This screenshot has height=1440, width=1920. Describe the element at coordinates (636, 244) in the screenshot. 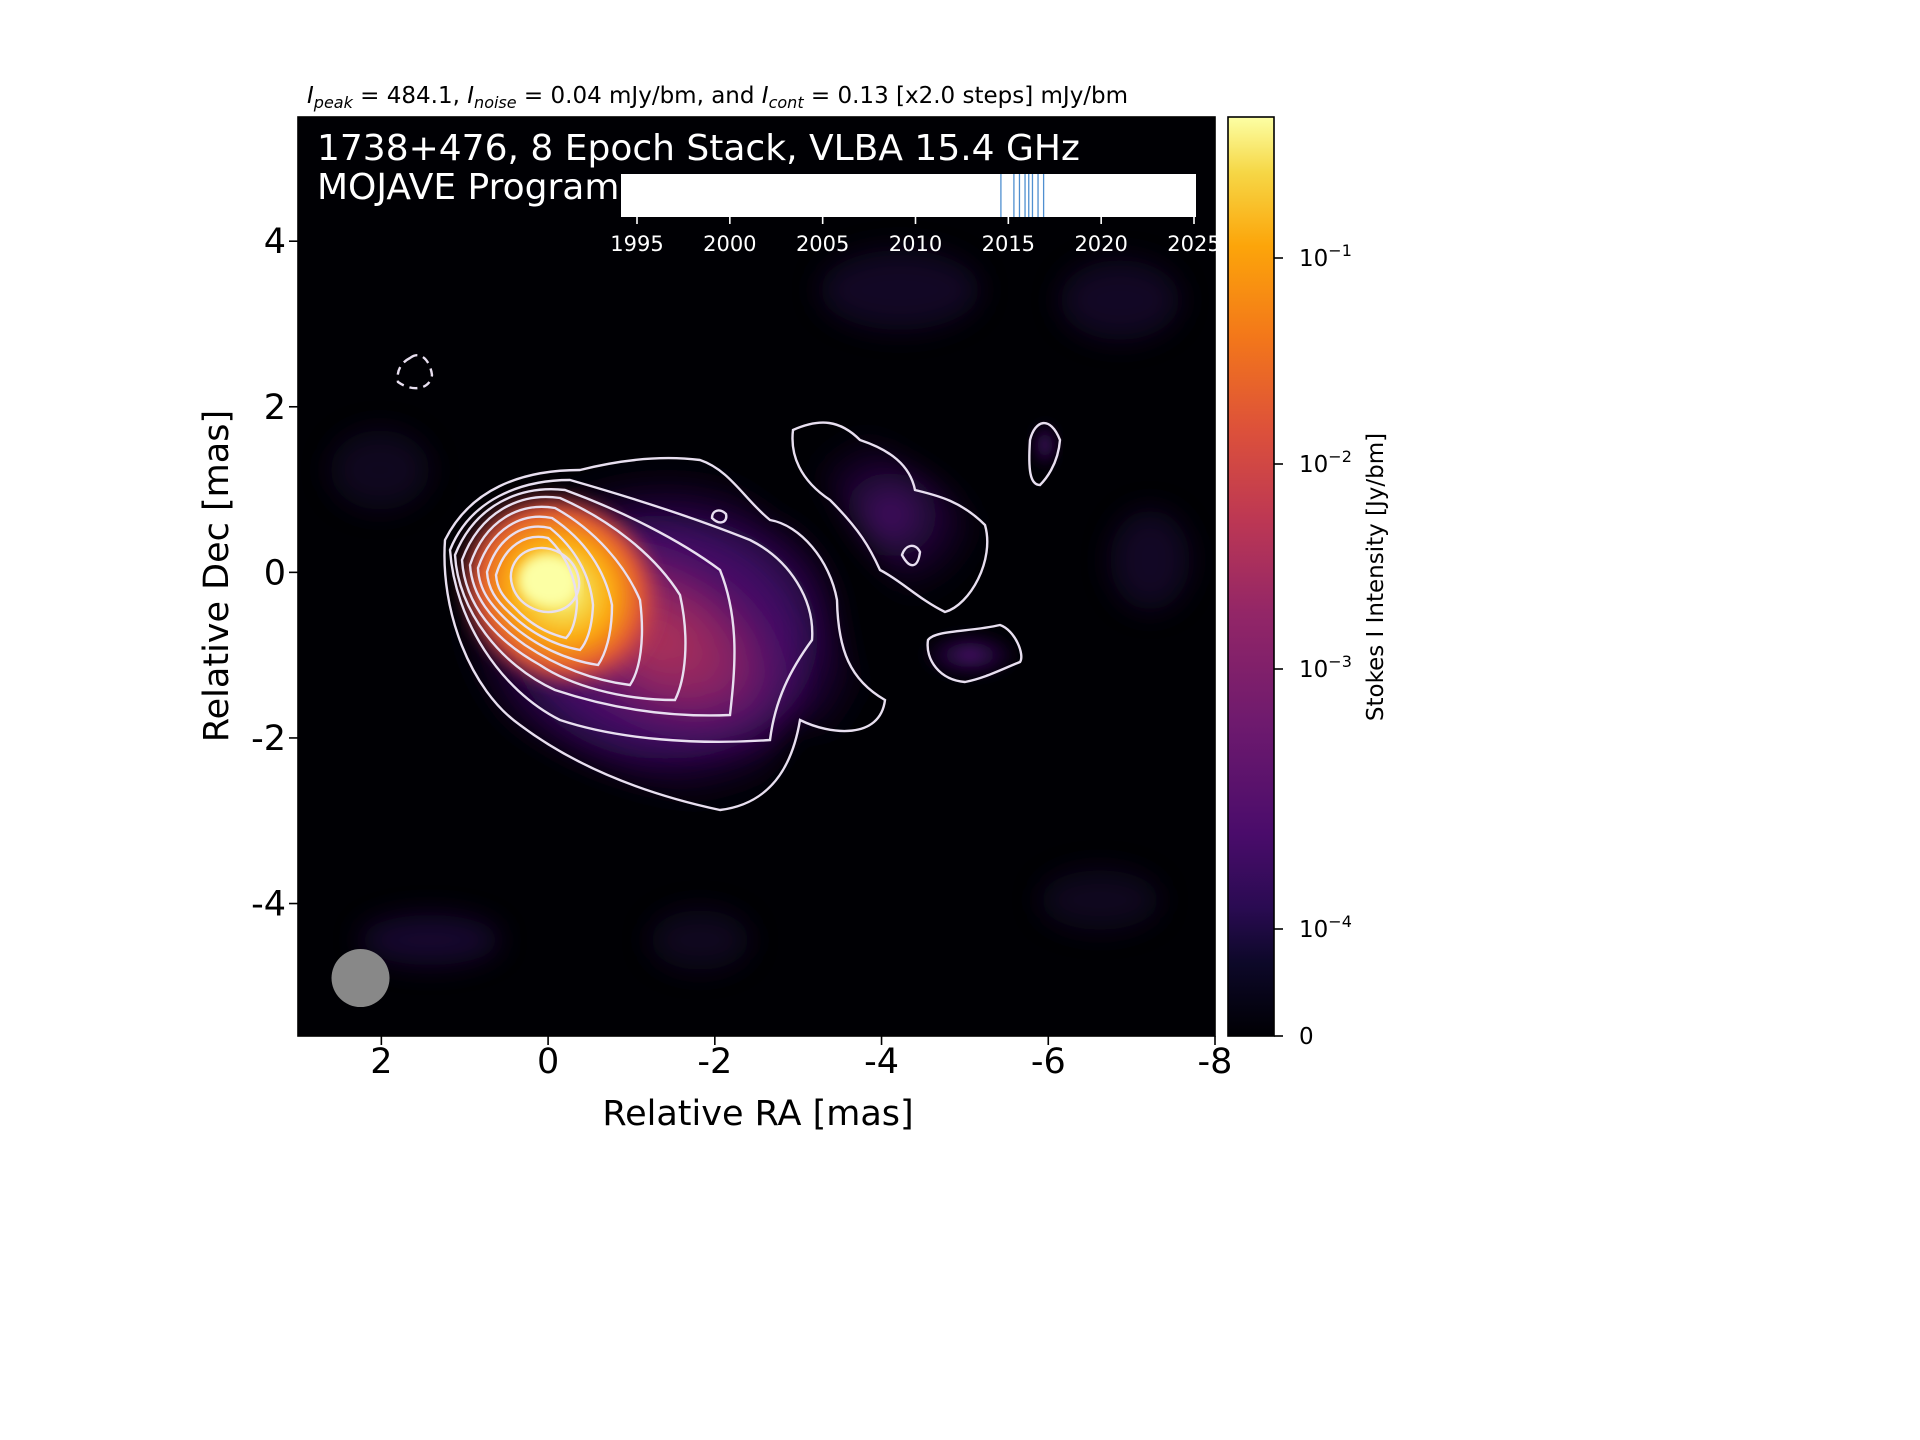

I see `timeline-tick-label: 1995` at that location.